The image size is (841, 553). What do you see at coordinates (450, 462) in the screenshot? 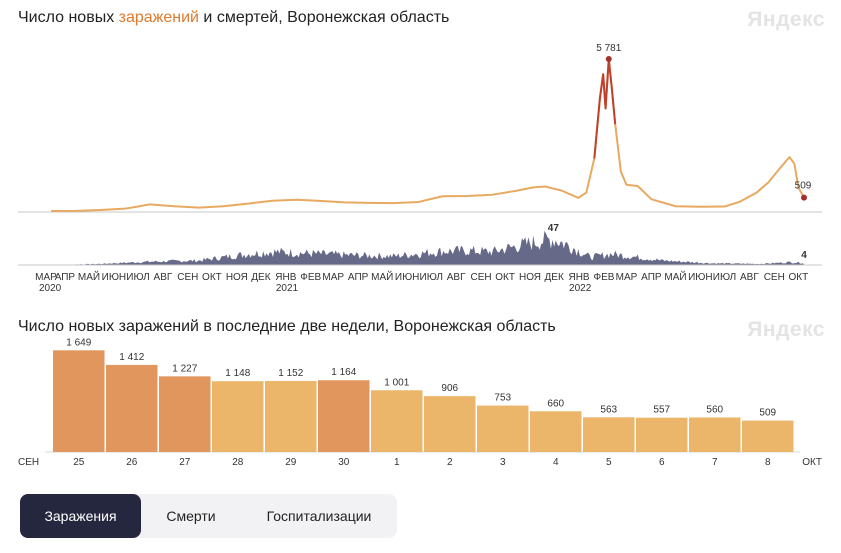
I see `bar-category-label: 2` at bounding box center [450, 462].